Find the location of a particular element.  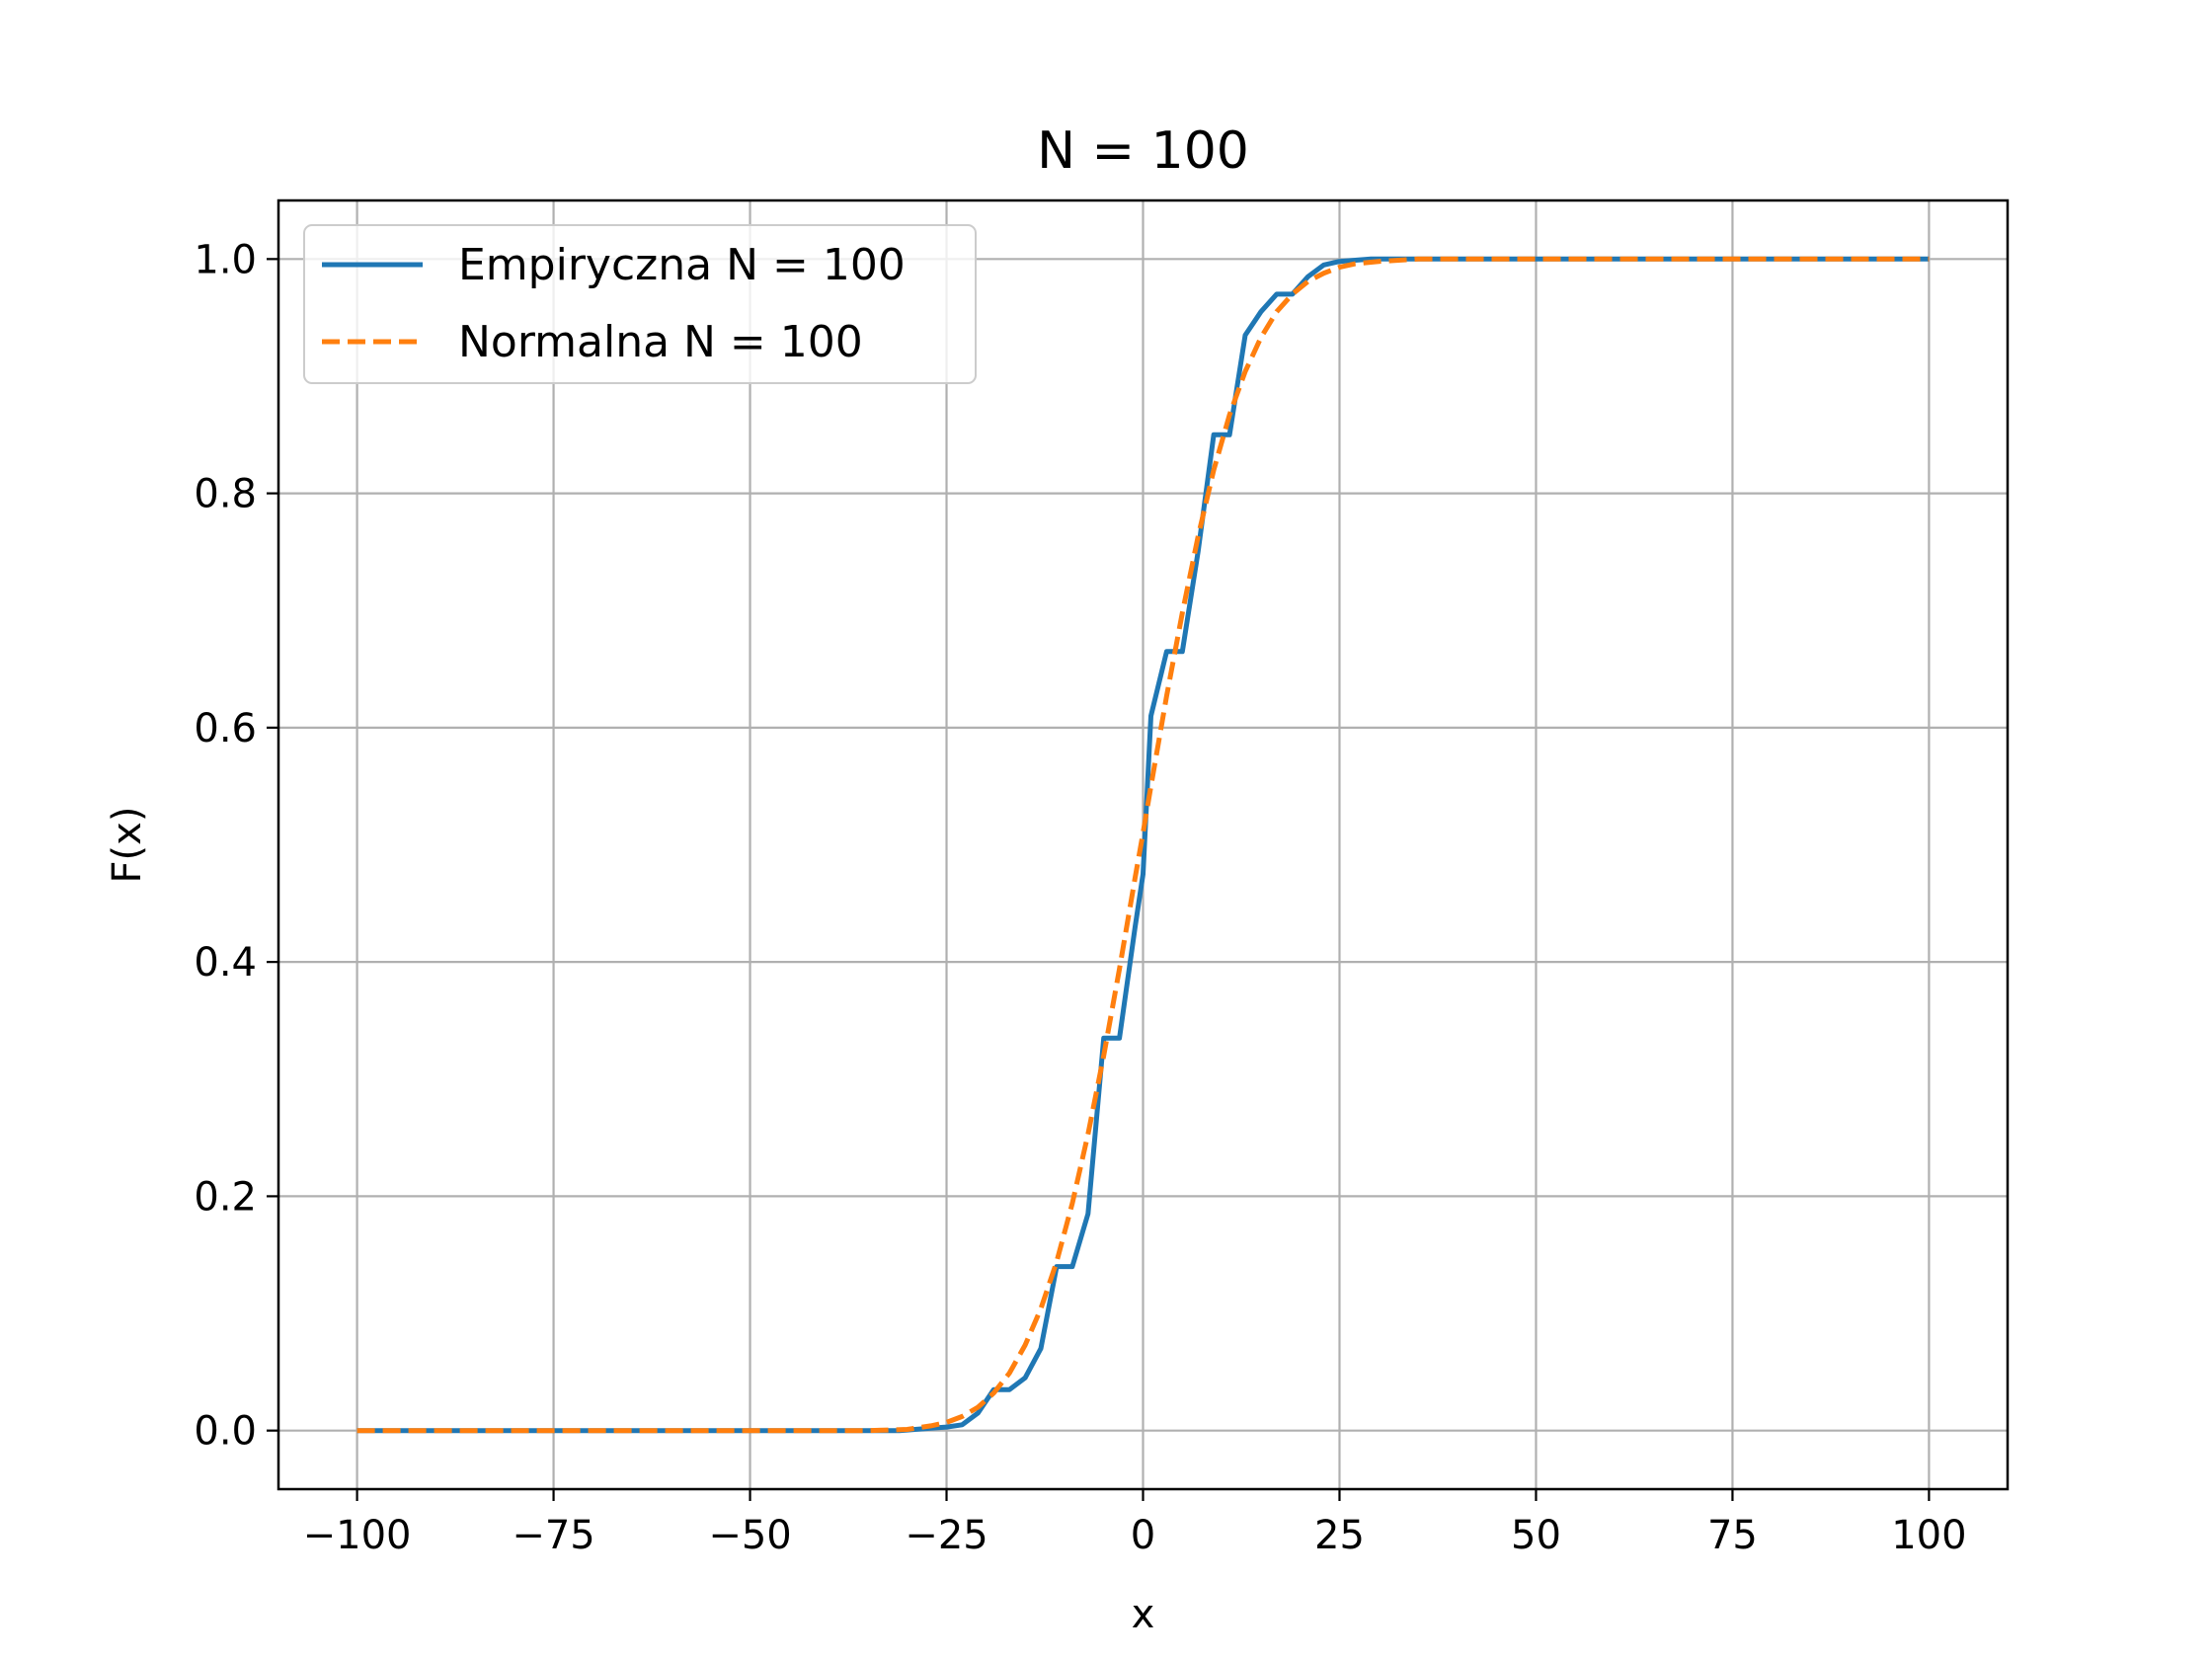

y-tick-label: 0.8 is located at coordinates (226, 495).